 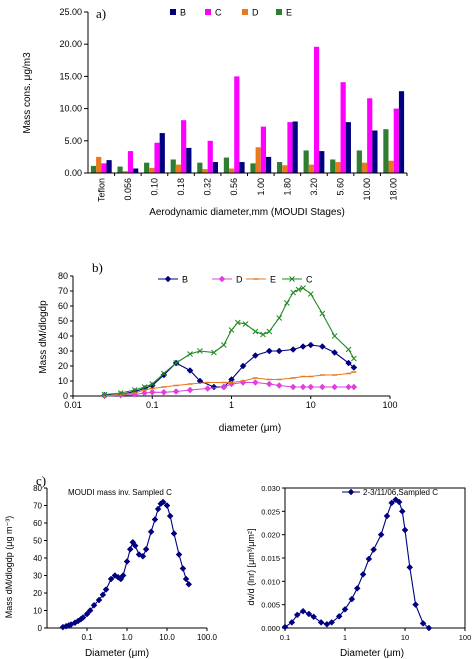 I want to click on series-line, so click(x=229, y=389).